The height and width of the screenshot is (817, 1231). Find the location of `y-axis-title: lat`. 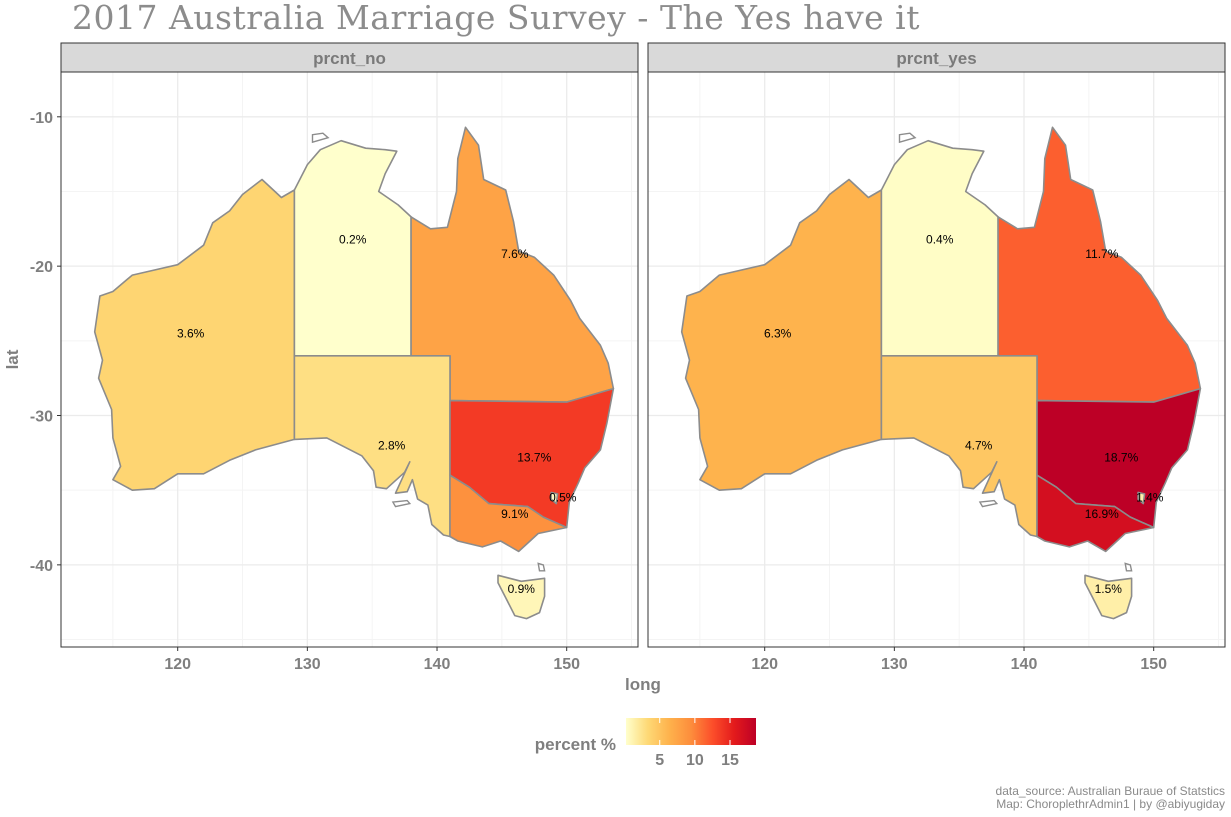

y-axis-title: lat is located at coordinates (12, 359).